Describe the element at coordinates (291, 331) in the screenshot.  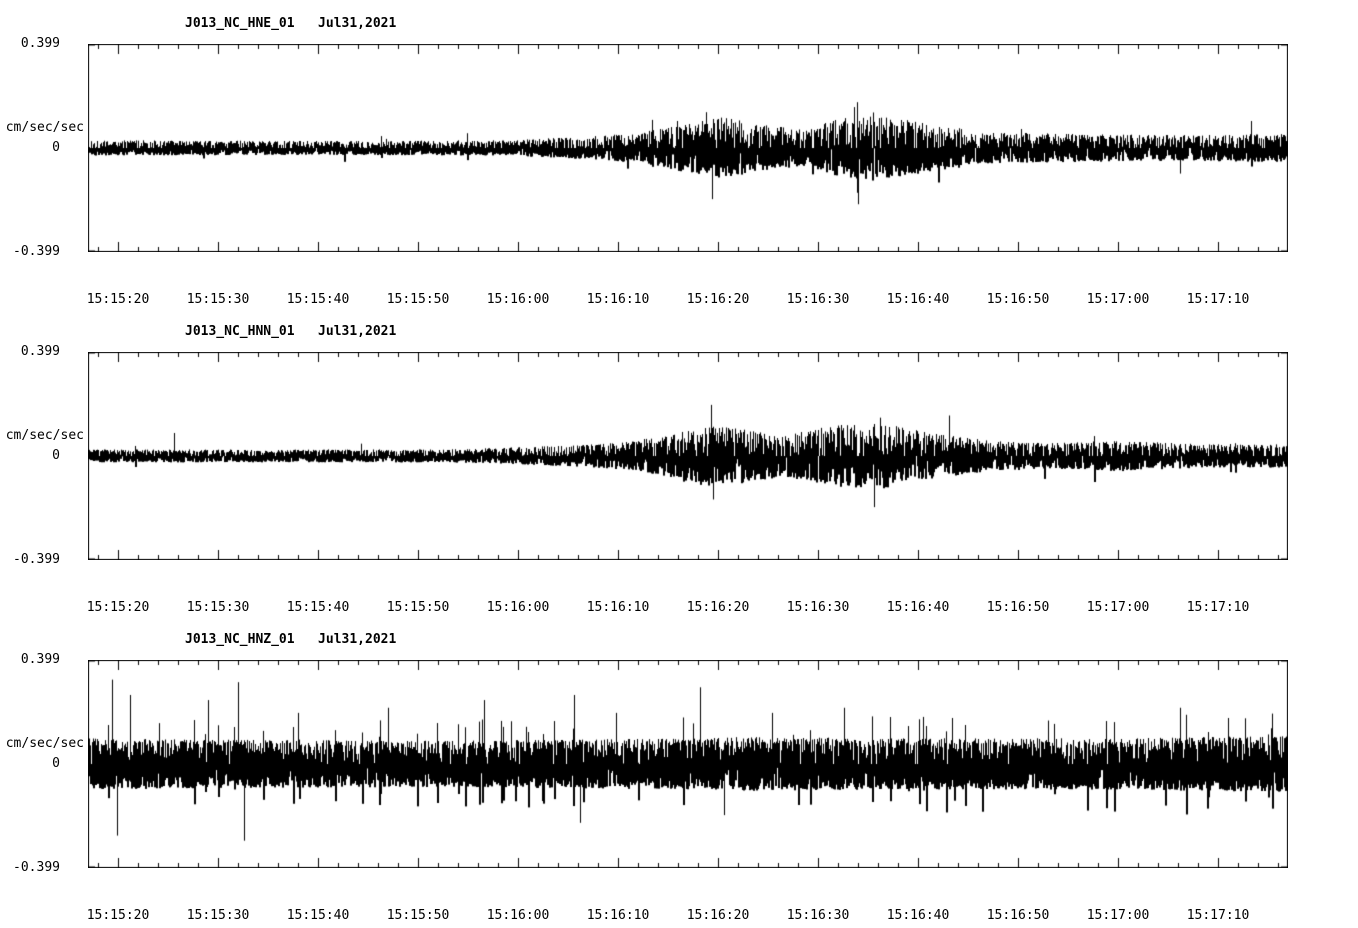
I see `plot-title: J013_NC_HNN_01 Jul31,2021` at that location.